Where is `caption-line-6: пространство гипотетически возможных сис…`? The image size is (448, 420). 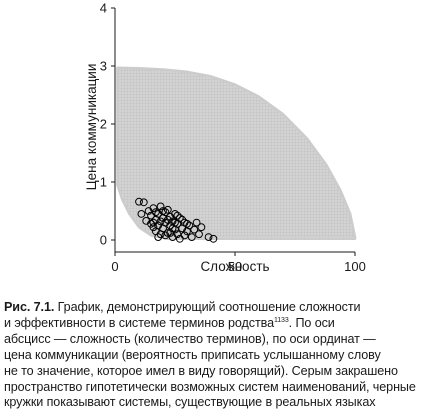 caption-line-6: пространство гипотетически возможных сис… is located at coordinates (210, 386).